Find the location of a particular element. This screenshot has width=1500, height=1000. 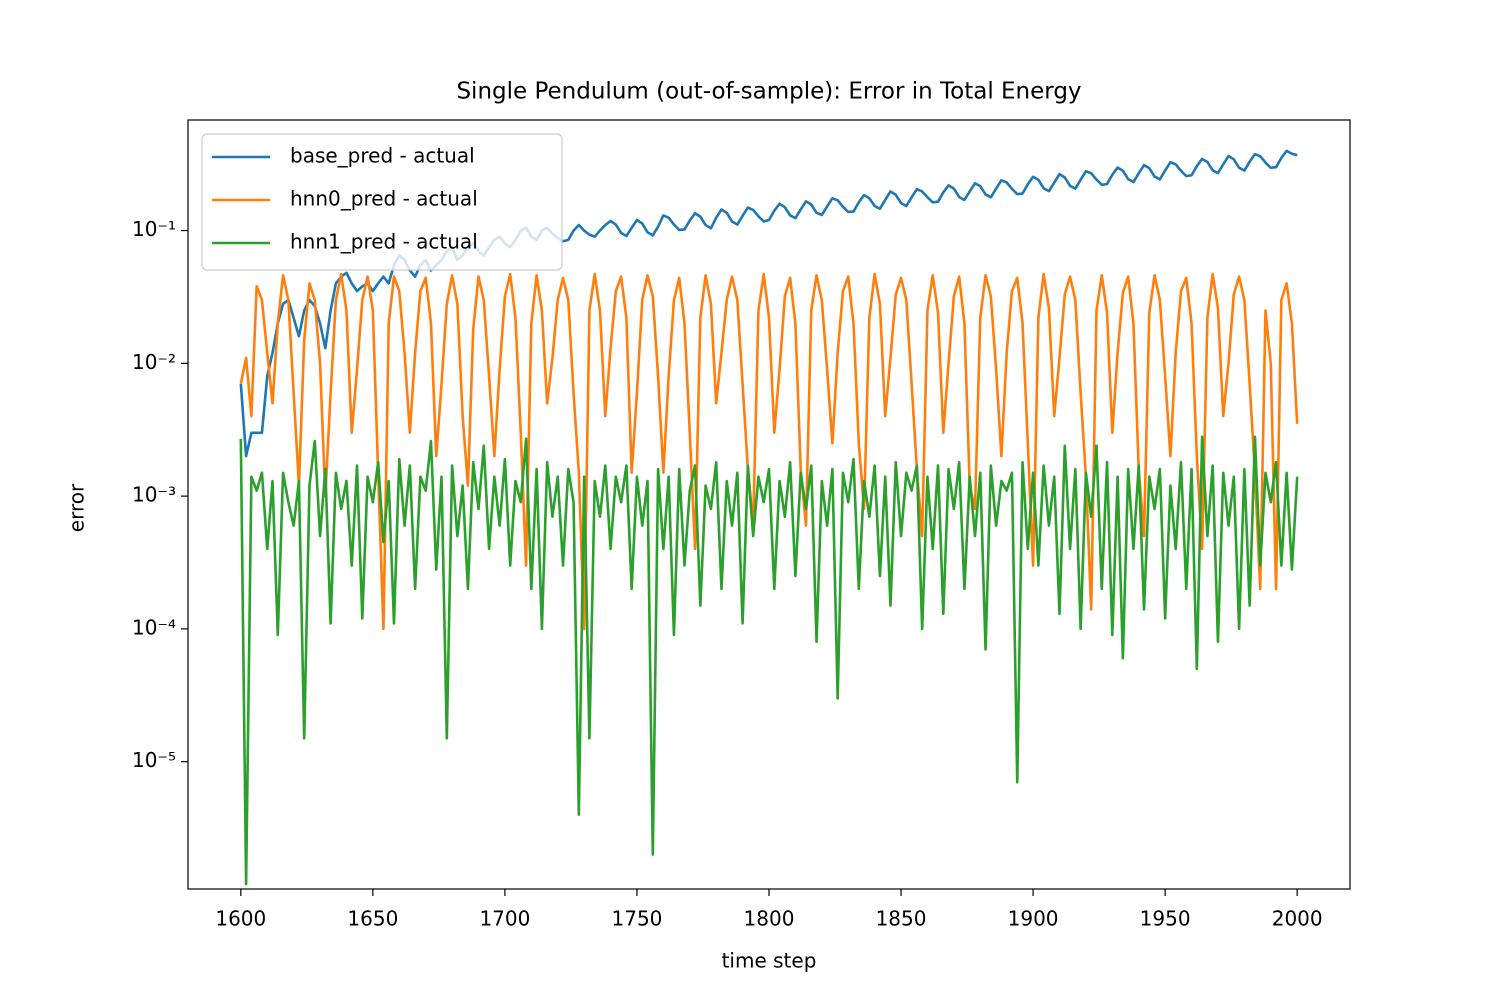

y-tick-label: 10⁻⁵ is located at coordinates (154, 760).